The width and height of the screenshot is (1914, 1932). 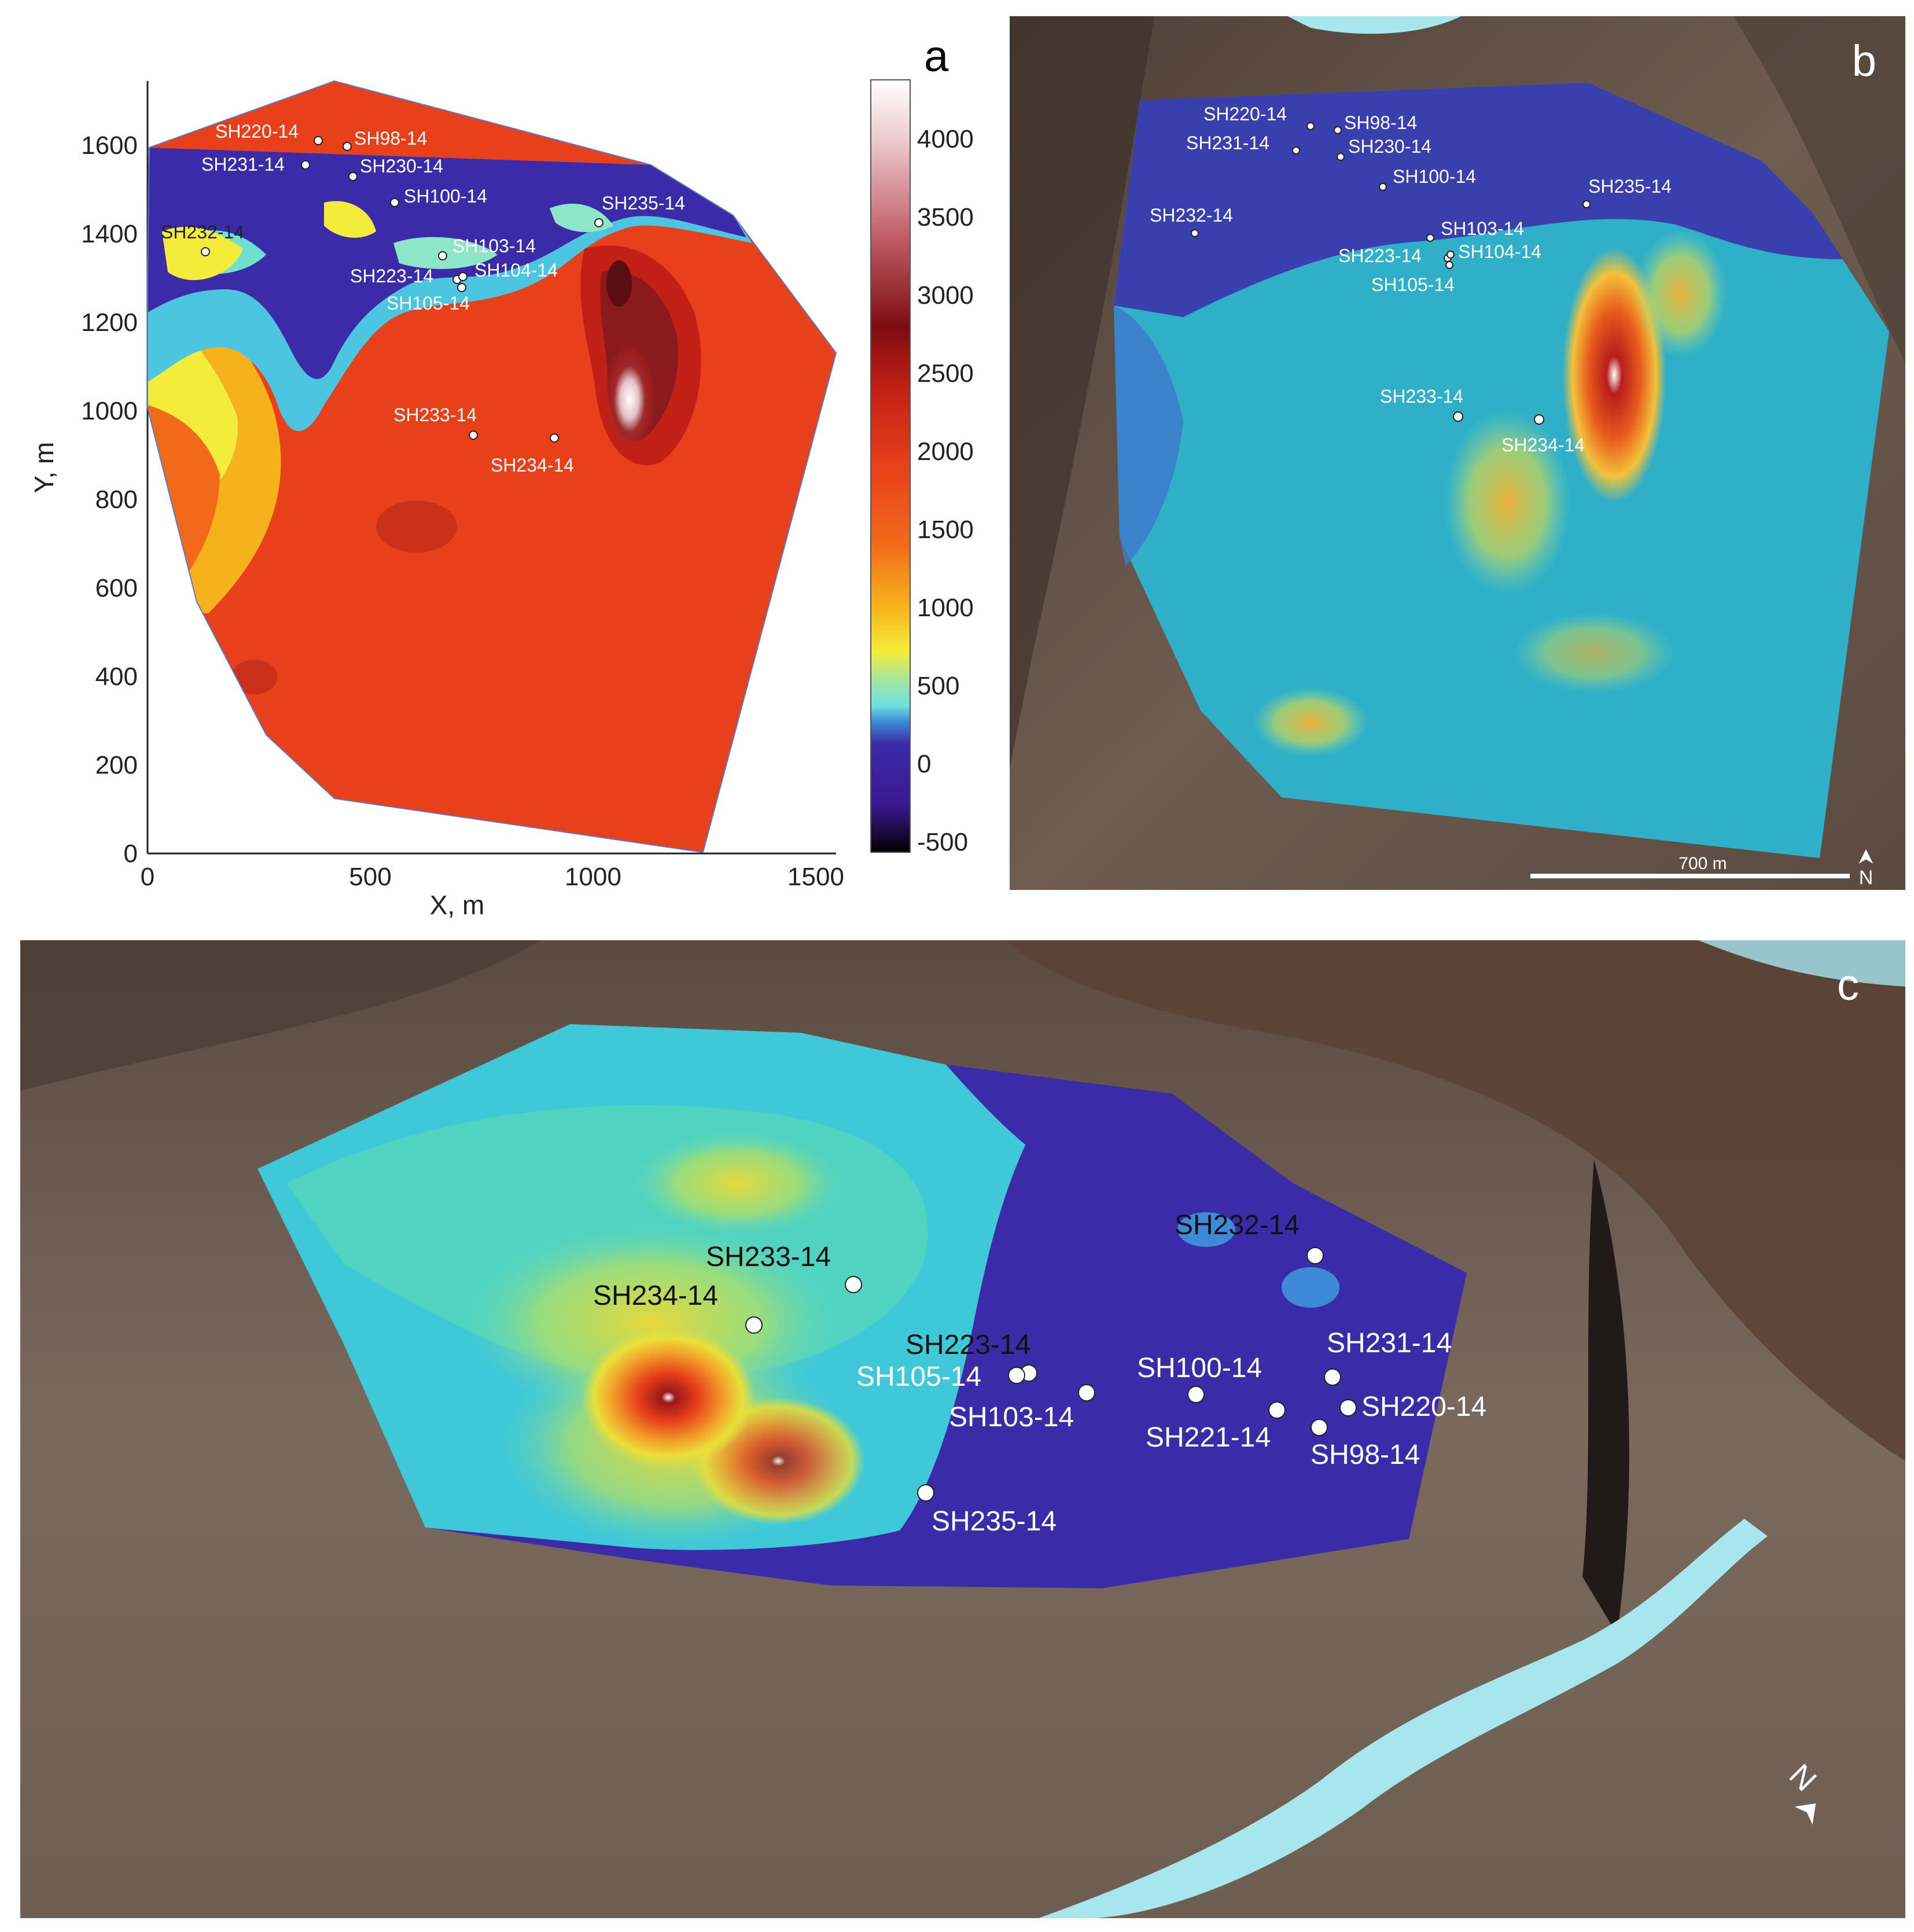 What do you see at coordinates (116, 588) in the screenshot?
I see `y-tick-label: 600` at bounding box center [116, 588].